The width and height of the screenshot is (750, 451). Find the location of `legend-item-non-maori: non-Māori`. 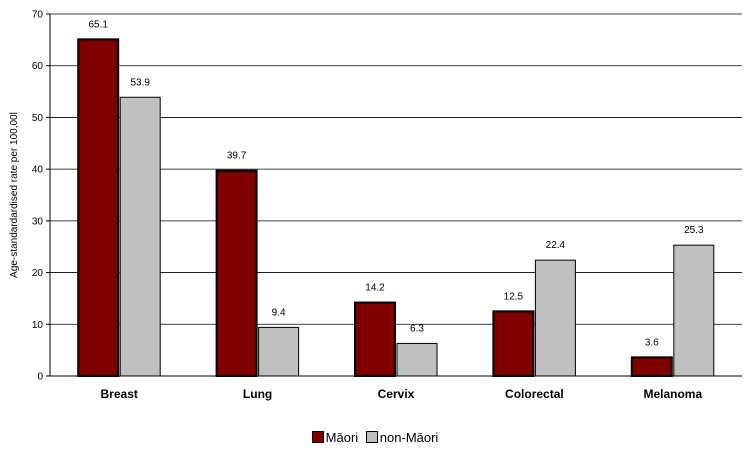

legend-item-non-maori: non-Māori is located at coordinates (402, 437).